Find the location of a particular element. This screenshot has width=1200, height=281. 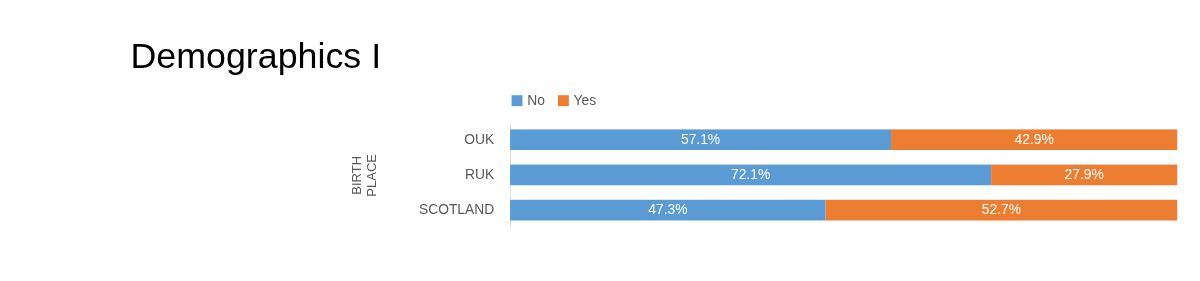

legend-label: No is located at coordinates (536, 99).